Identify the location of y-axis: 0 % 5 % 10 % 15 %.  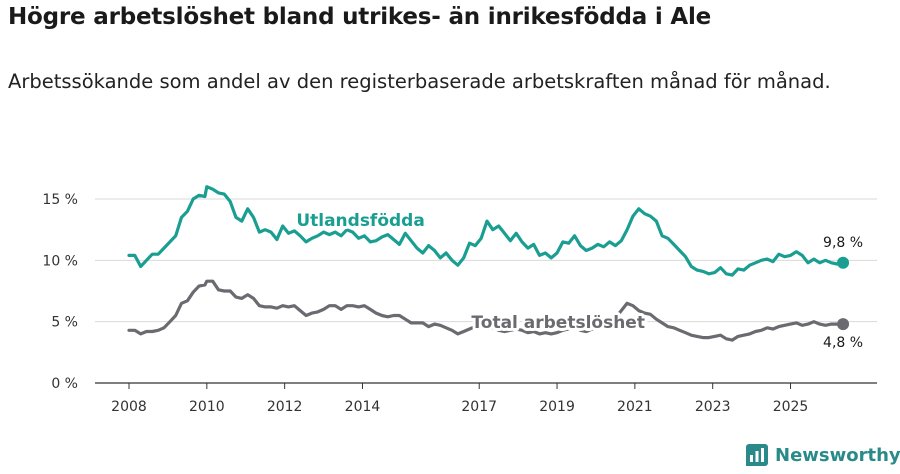
(60, 292).